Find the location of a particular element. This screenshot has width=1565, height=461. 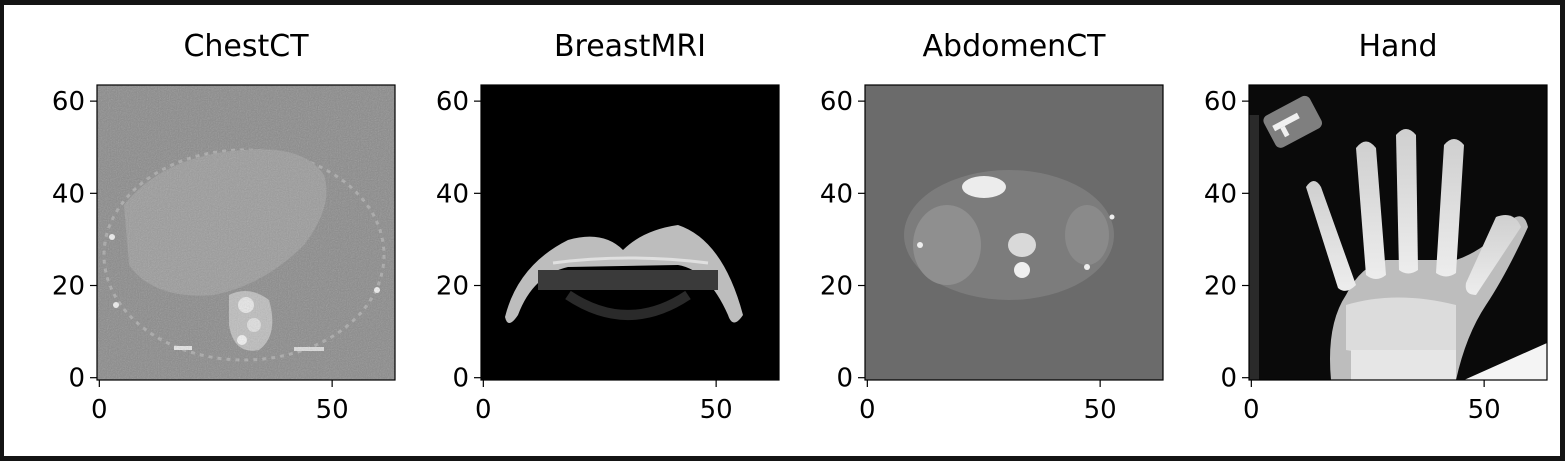

xray-hand-image is located at coordinates (1398, 232).